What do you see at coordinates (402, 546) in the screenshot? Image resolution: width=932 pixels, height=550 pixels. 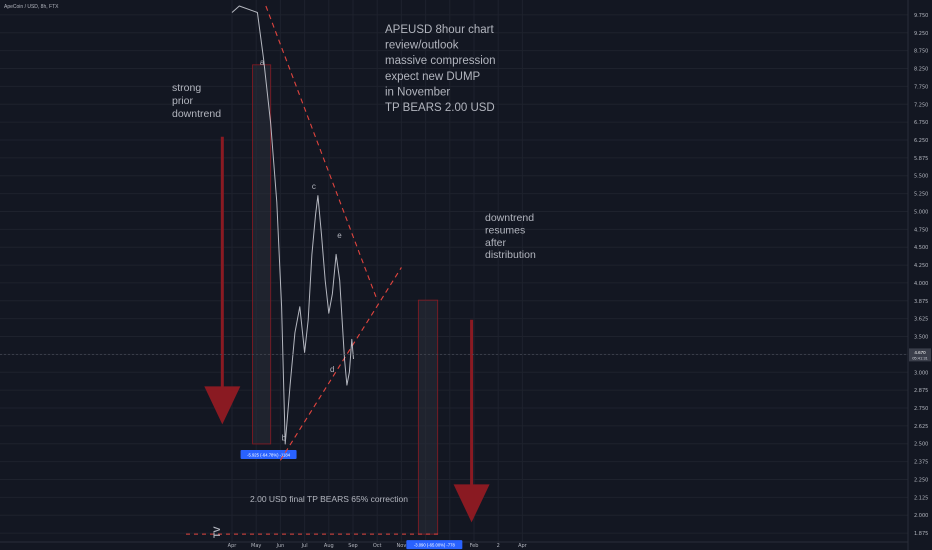 I see `x-tick-label: Nov` at bounding box center [402, 546].